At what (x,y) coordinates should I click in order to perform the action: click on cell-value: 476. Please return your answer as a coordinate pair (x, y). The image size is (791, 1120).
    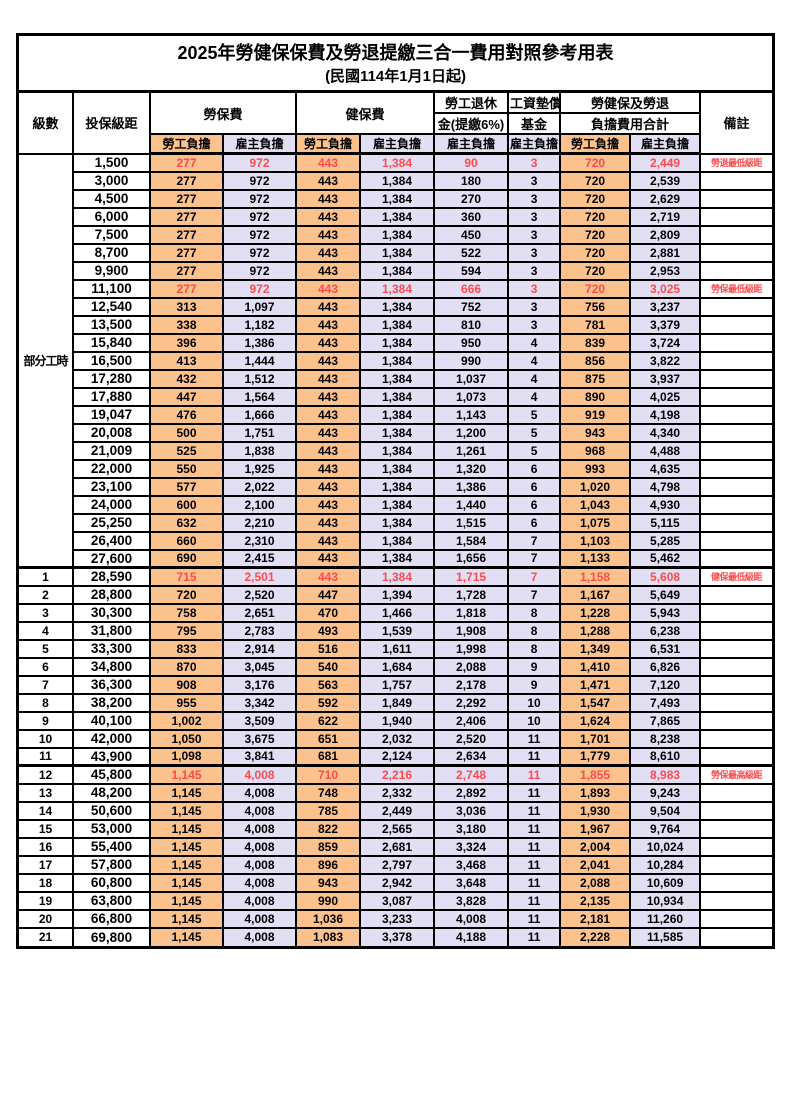
    Looking at the image, I should click on (186, 414).